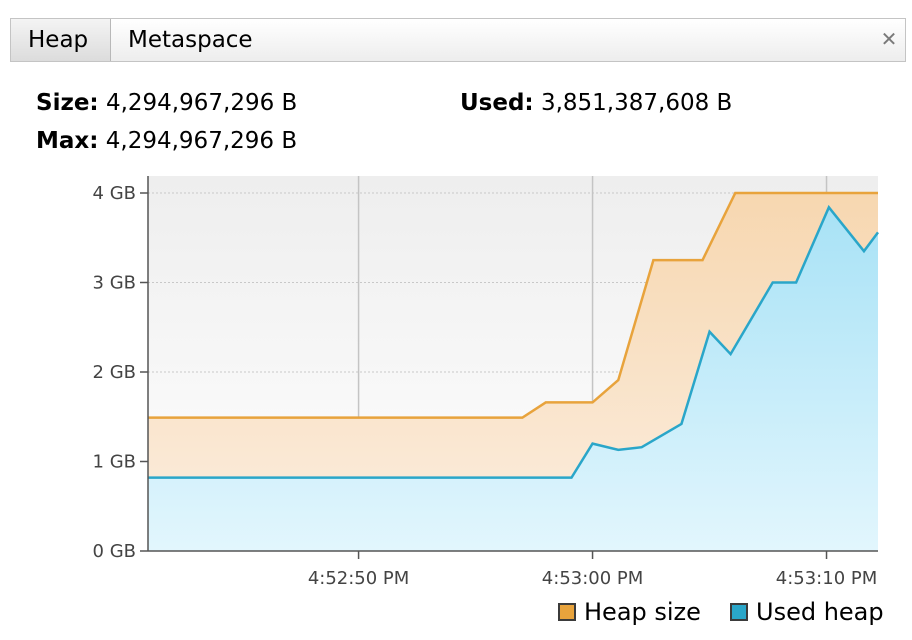  I want to click on size-value: 4,294,967,296 B, so click(201, 103).